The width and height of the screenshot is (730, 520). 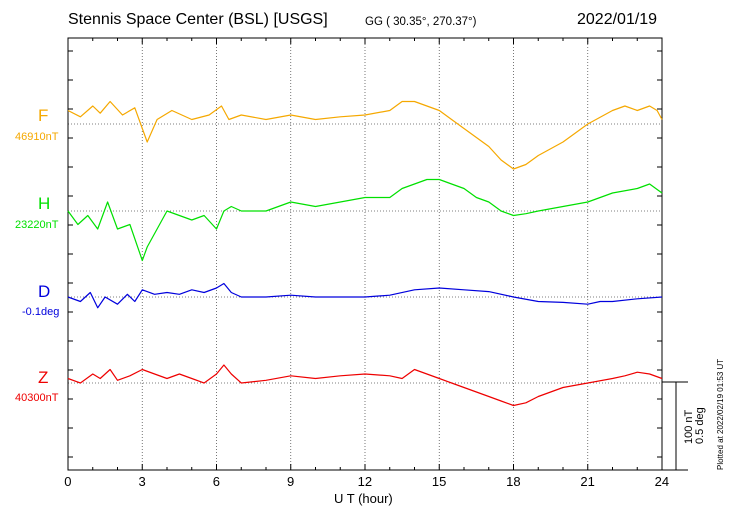 I want to click on baseline-H: 23220nT, so click(x=37, y=225).